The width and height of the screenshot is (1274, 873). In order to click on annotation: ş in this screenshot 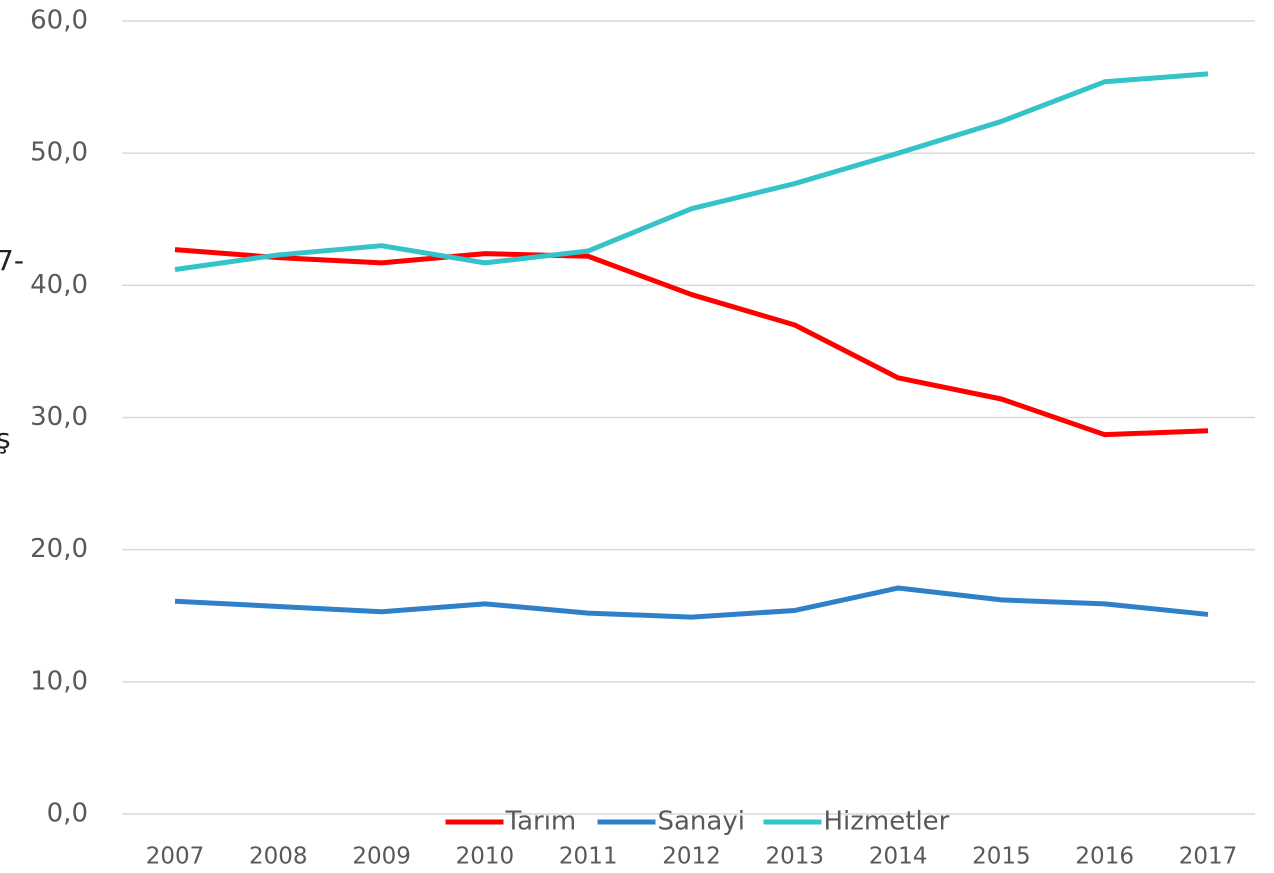, I will do `click(5, 438)`.